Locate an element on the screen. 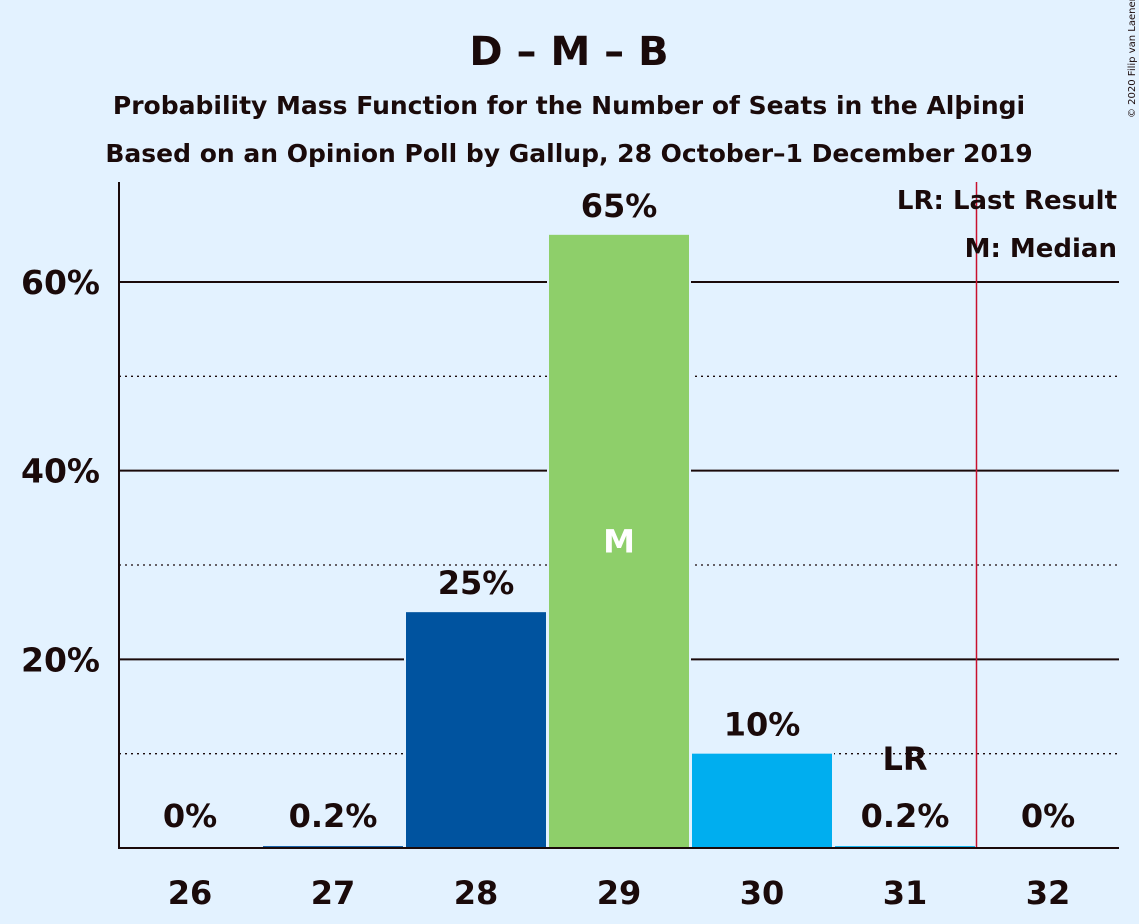  data-label-seat-28: 25% is located at coordinates (476, 583).